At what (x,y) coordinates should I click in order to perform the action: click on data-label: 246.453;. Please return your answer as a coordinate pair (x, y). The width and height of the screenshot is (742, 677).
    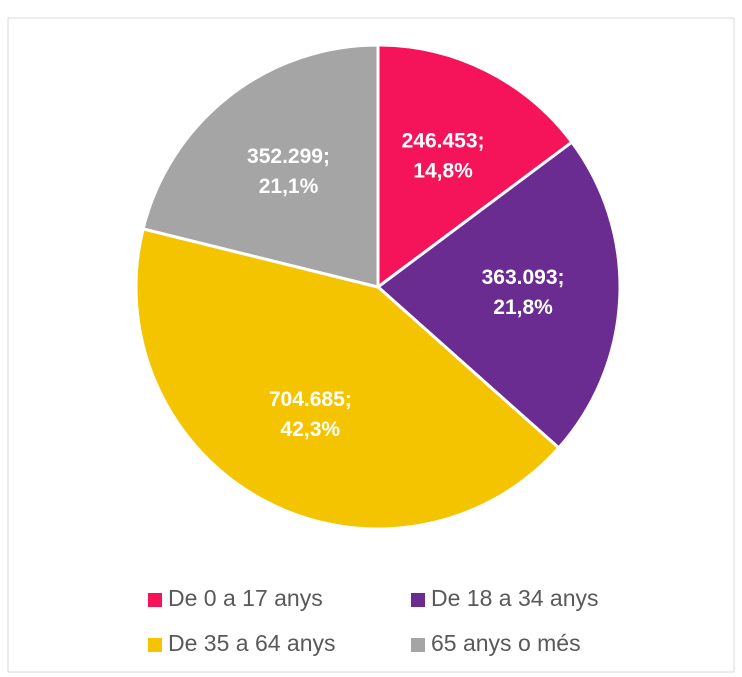
    Looking at the image, I should click on (443, 141).